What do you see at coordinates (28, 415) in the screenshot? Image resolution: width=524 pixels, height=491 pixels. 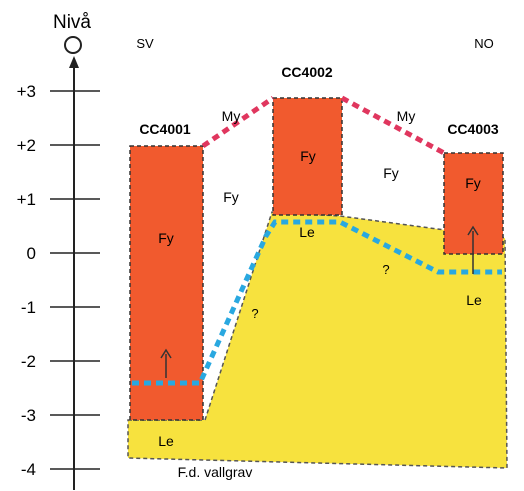 I see `axis-tick-label: -3` at bounding box center [28, 415].